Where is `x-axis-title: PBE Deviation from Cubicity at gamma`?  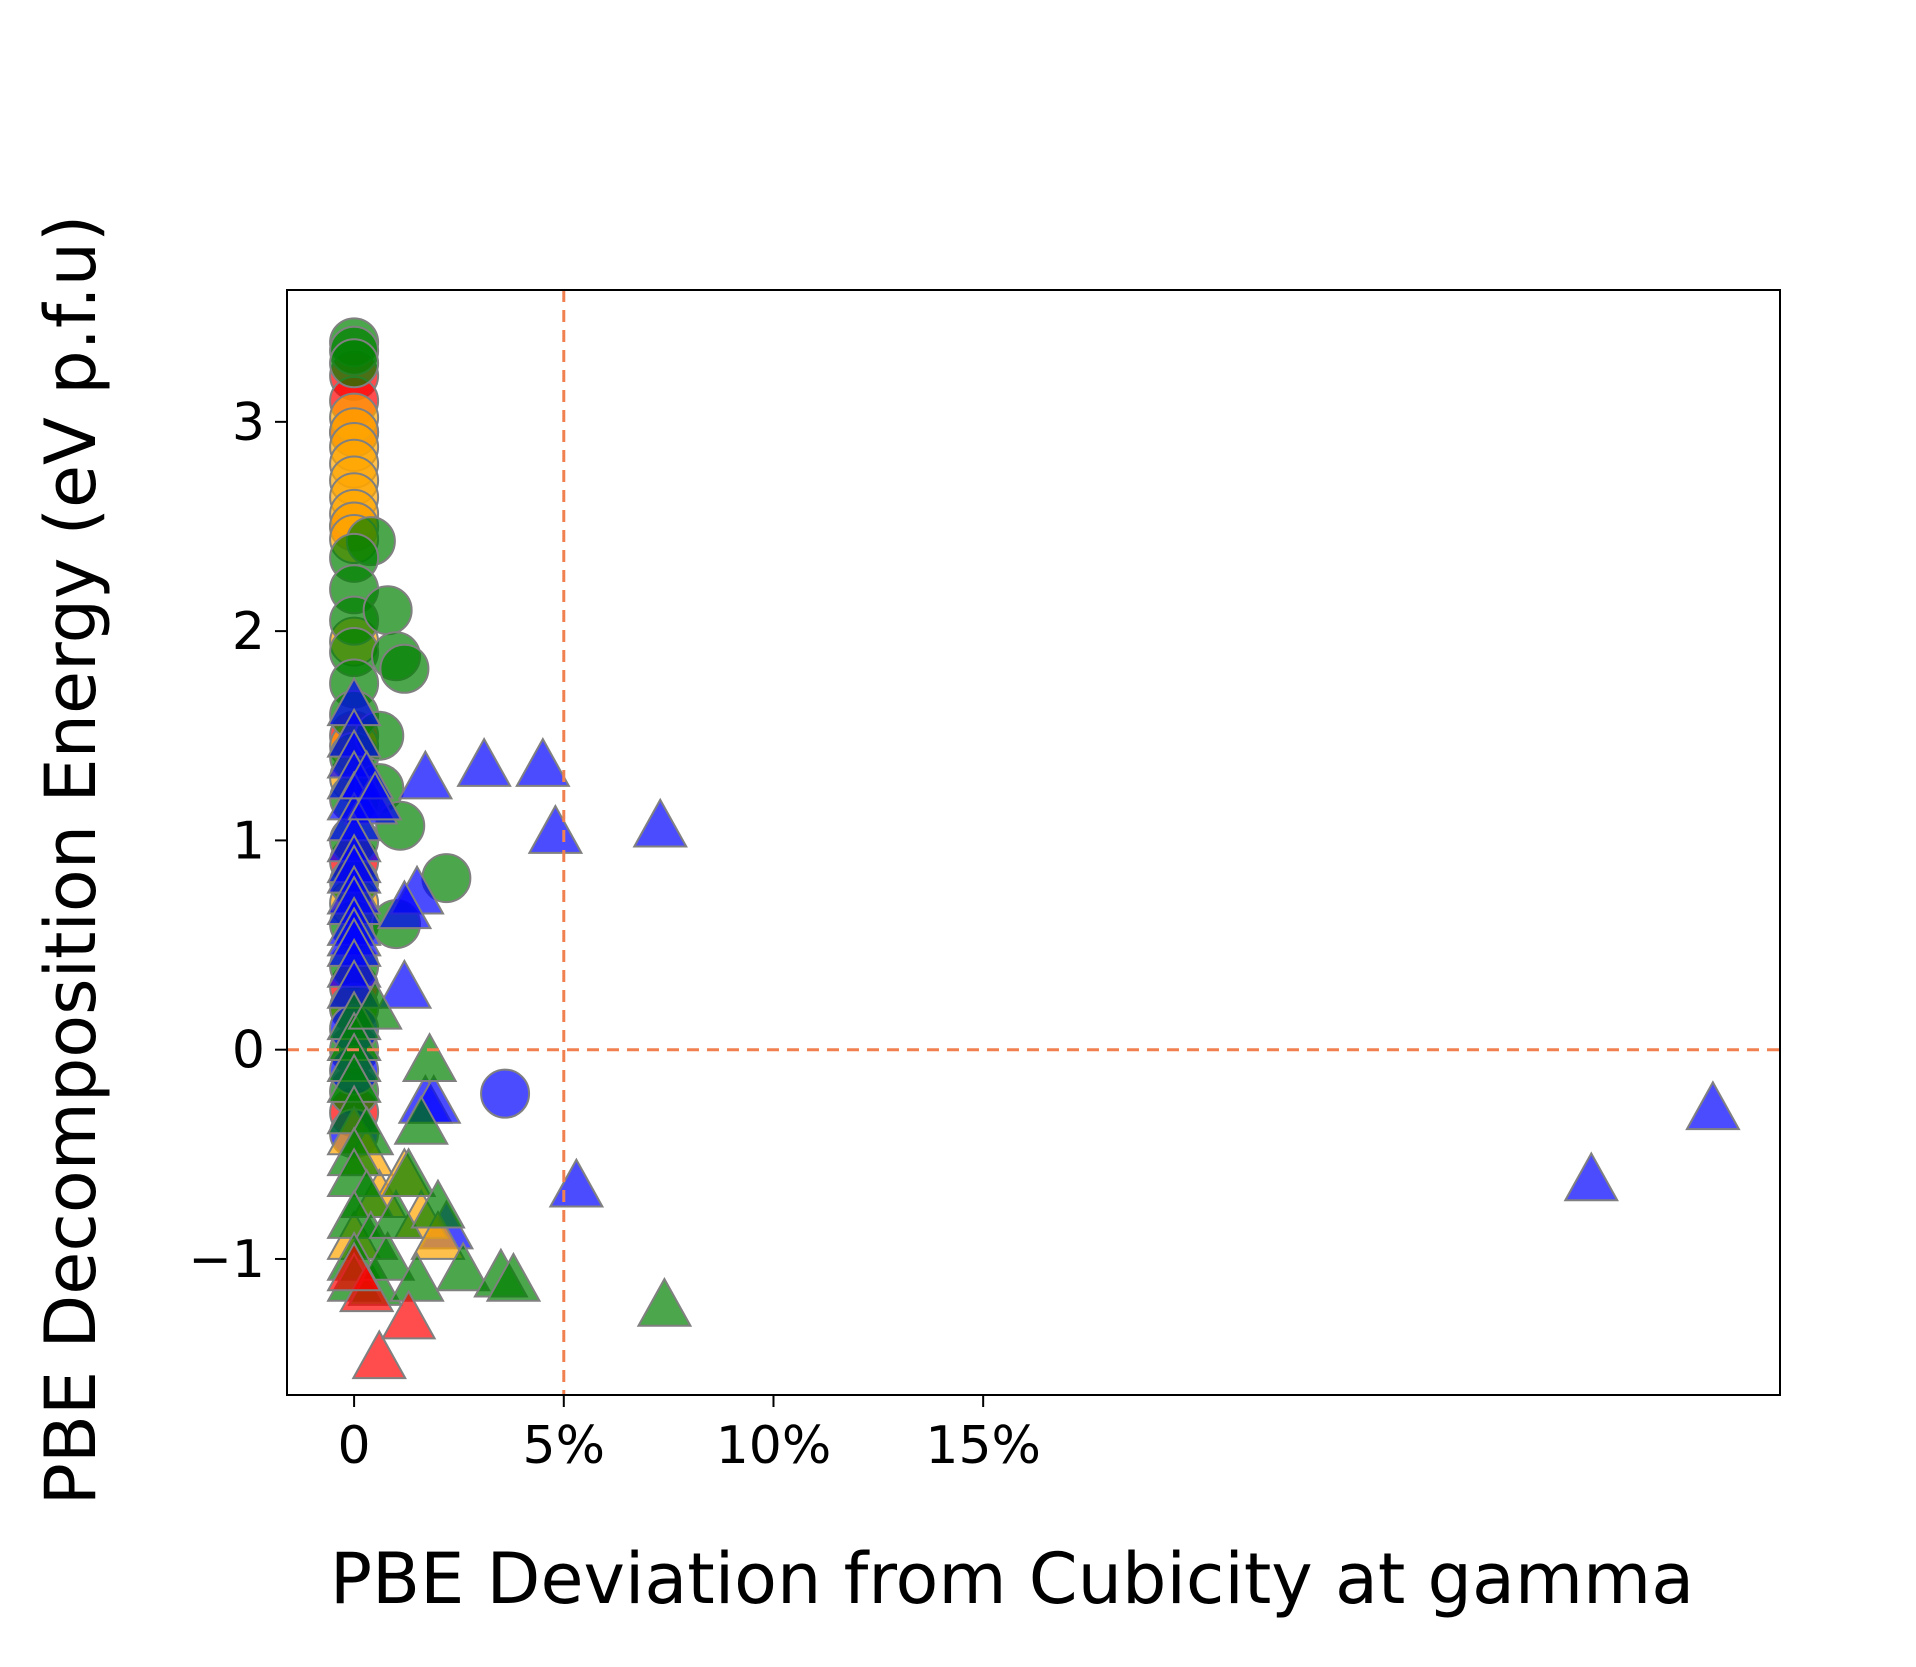 x-axis-title: PBE Deviation from Cubicity at gamma is located at coordinates (1012, 1579).